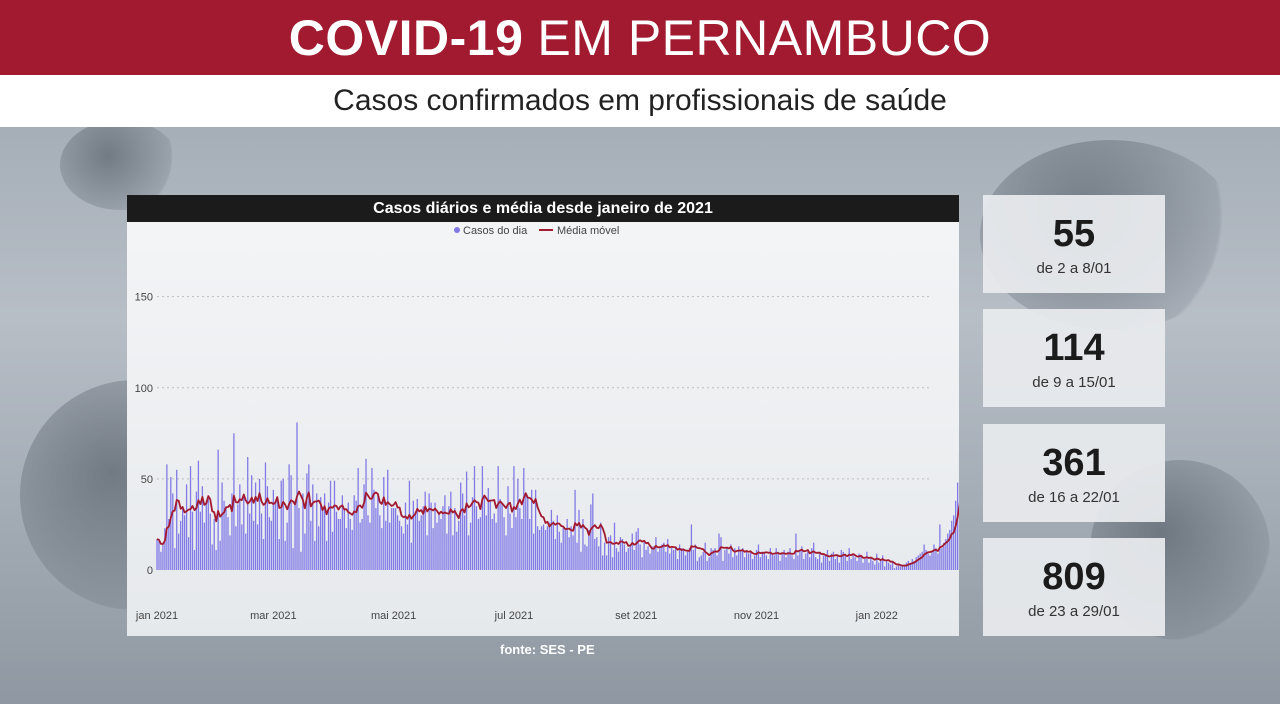 The width and height of the screenshot is (1280, 704). I want to click on weekly-stat-value: 55, so click(1074, 233).